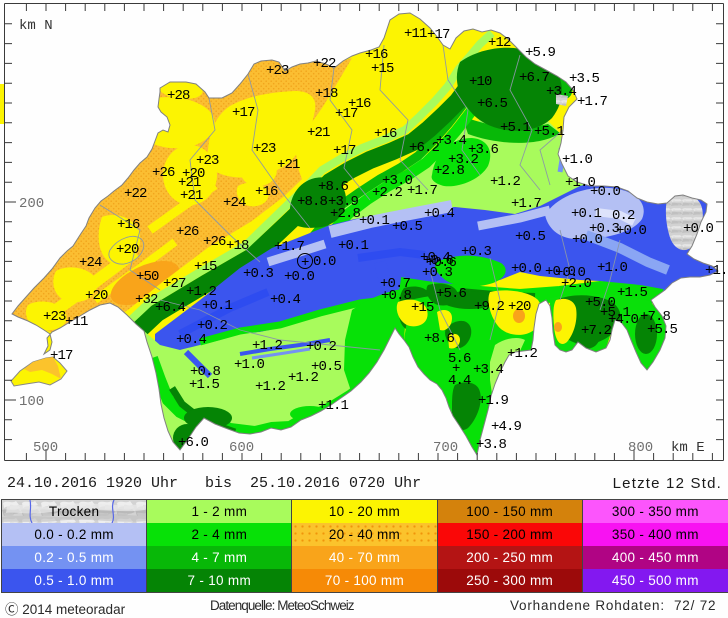 This screenshot has height=618, width=728. What do you see at coordinates (600, 303) in the screenshot?
I see `svg-text: +5.0` at bounding box center [600, 303].